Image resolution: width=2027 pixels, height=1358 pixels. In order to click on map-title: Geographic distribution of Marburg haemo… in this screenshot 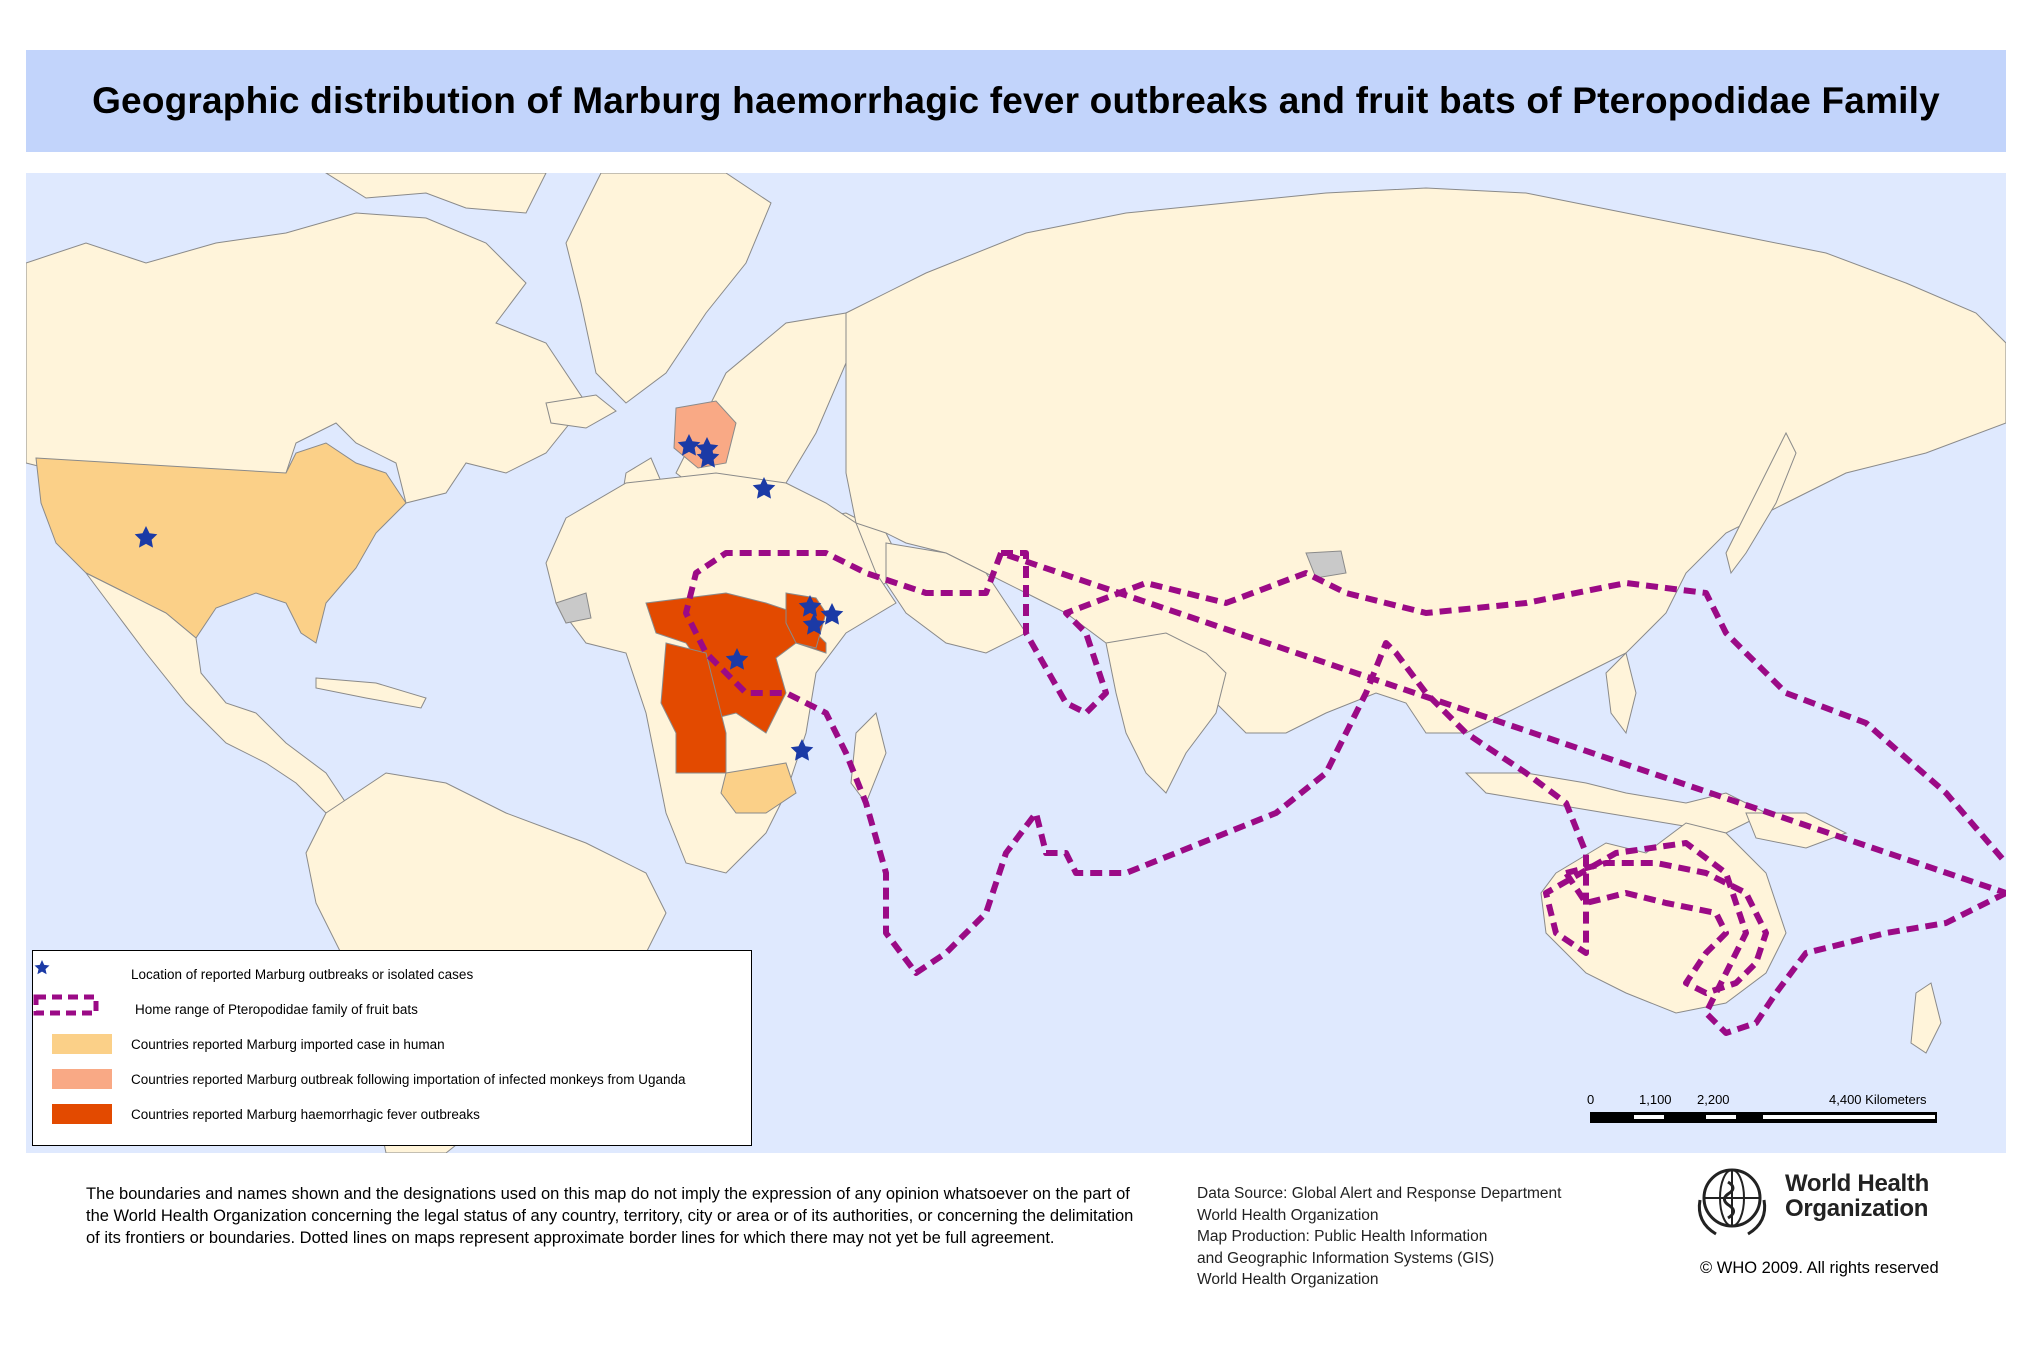, I will do `click(1016, 100)`.